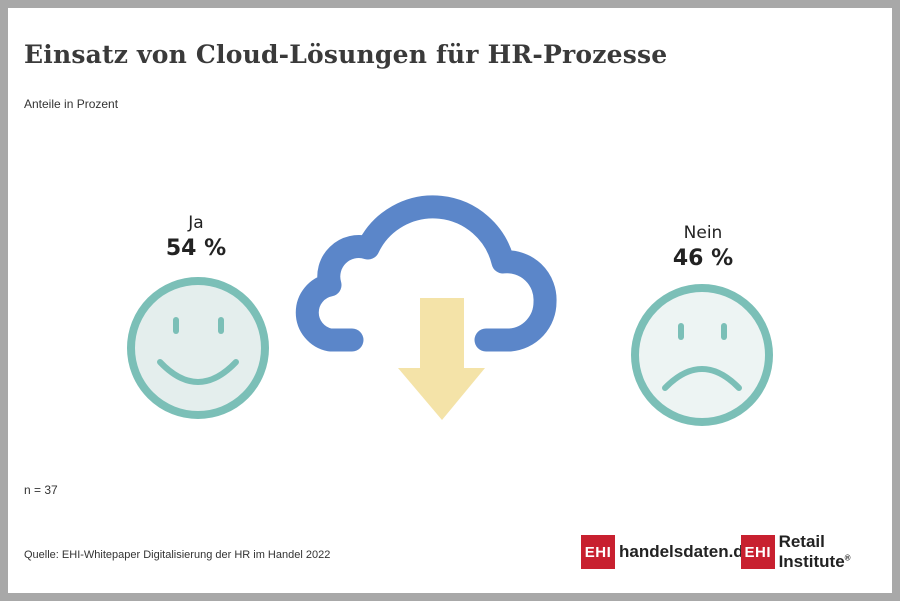  I want to click on retail-institute-logo-text: Retail Institute®, so click(839, 552).